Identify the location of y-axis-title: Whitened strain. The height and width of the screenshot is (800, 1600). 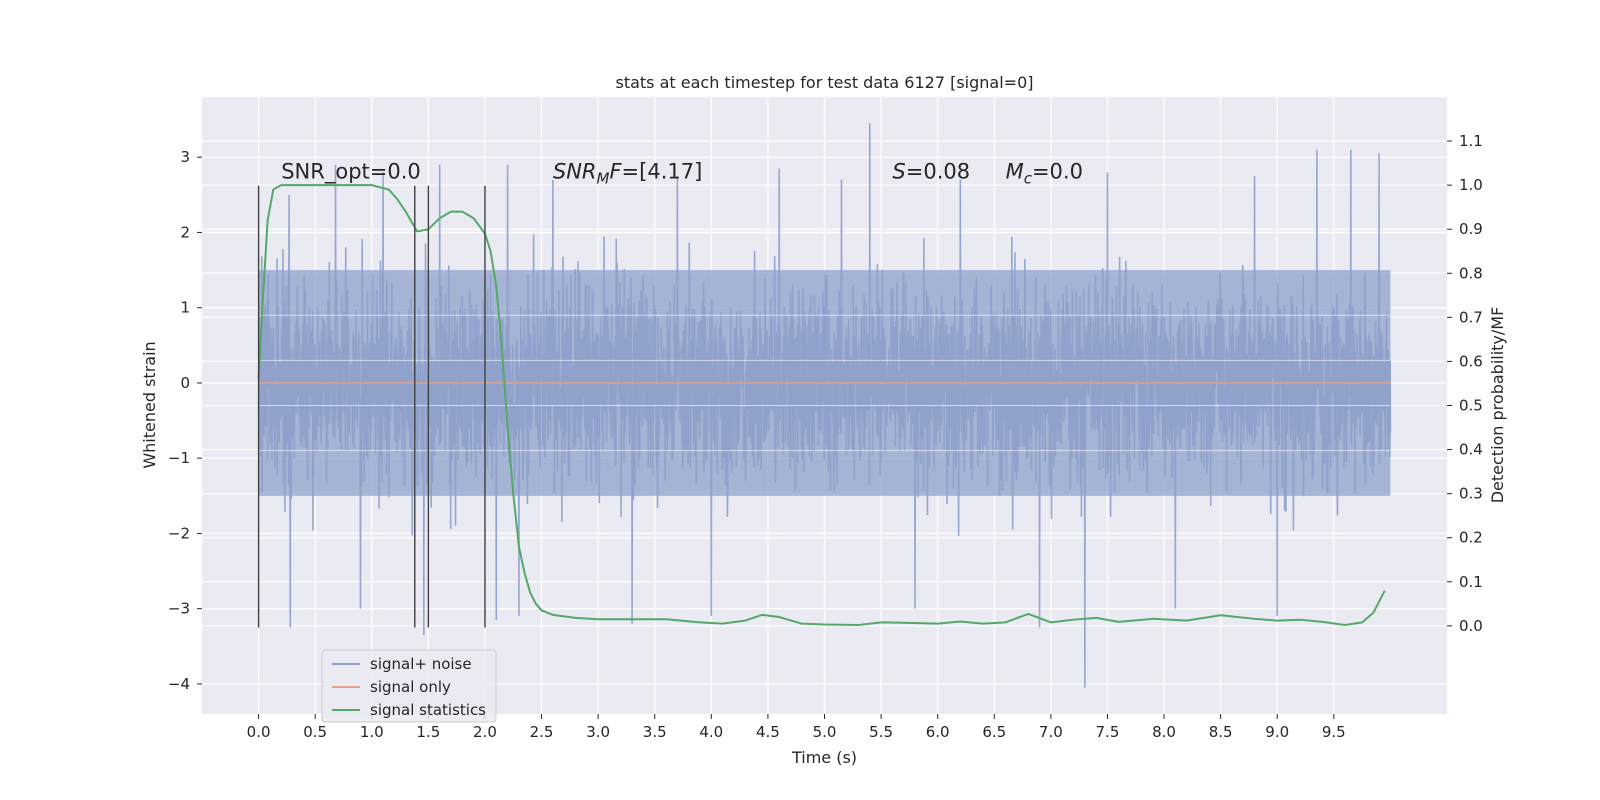
(149, 404).